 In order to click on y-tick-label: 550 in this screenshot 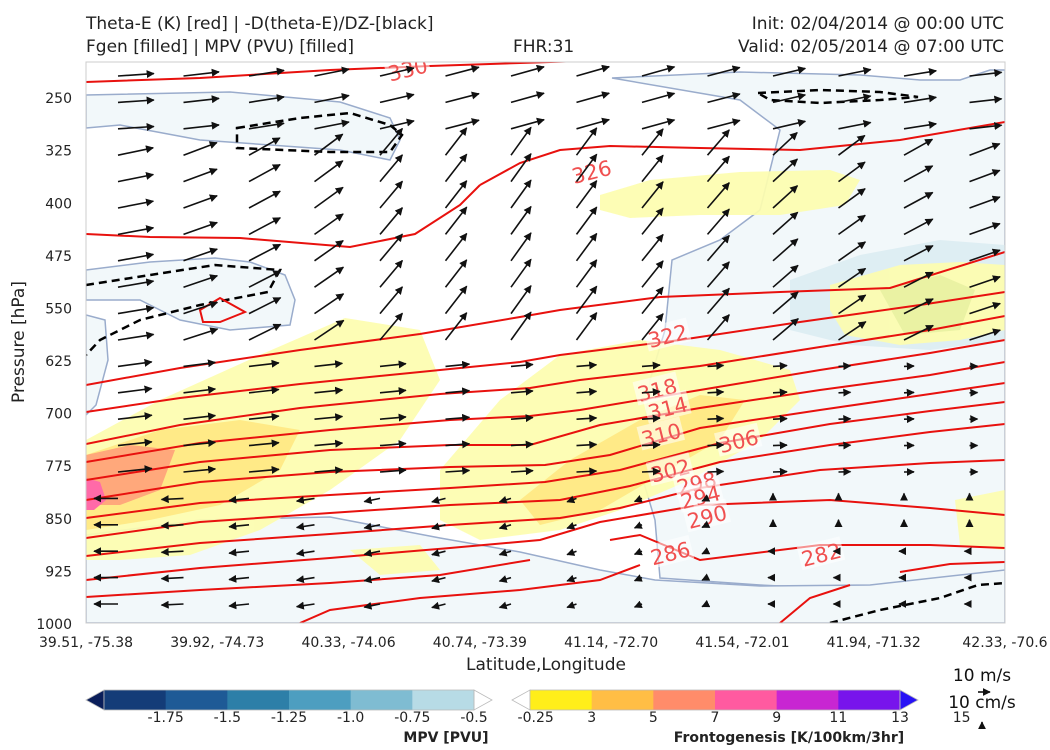, I will do `click(58, 309)`.